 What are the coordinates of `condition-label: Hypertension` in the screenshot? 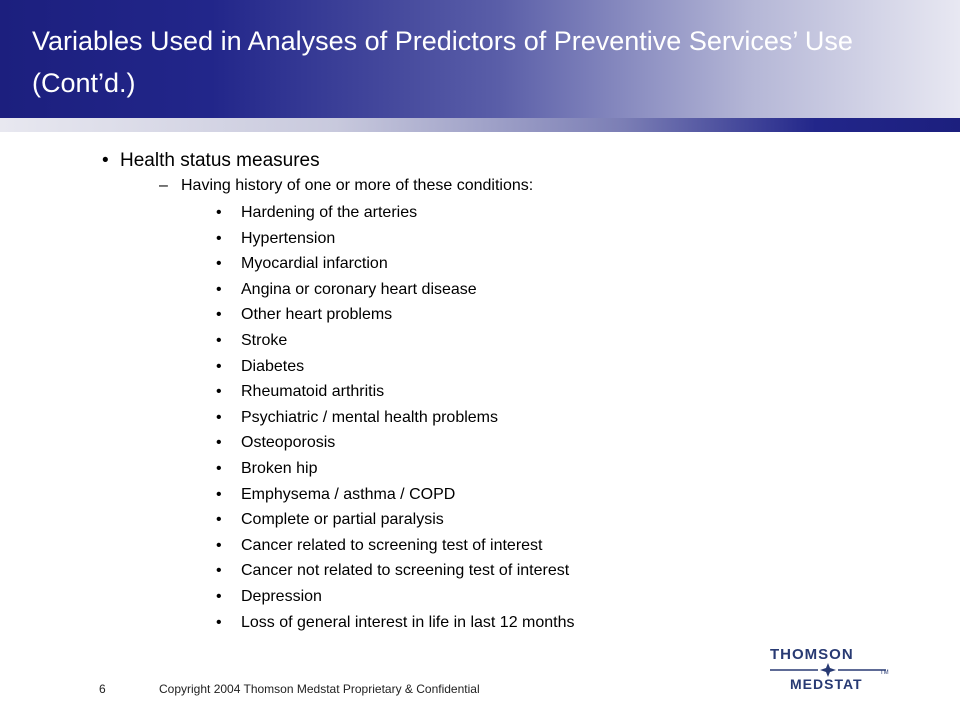 It's located at (288, 238).